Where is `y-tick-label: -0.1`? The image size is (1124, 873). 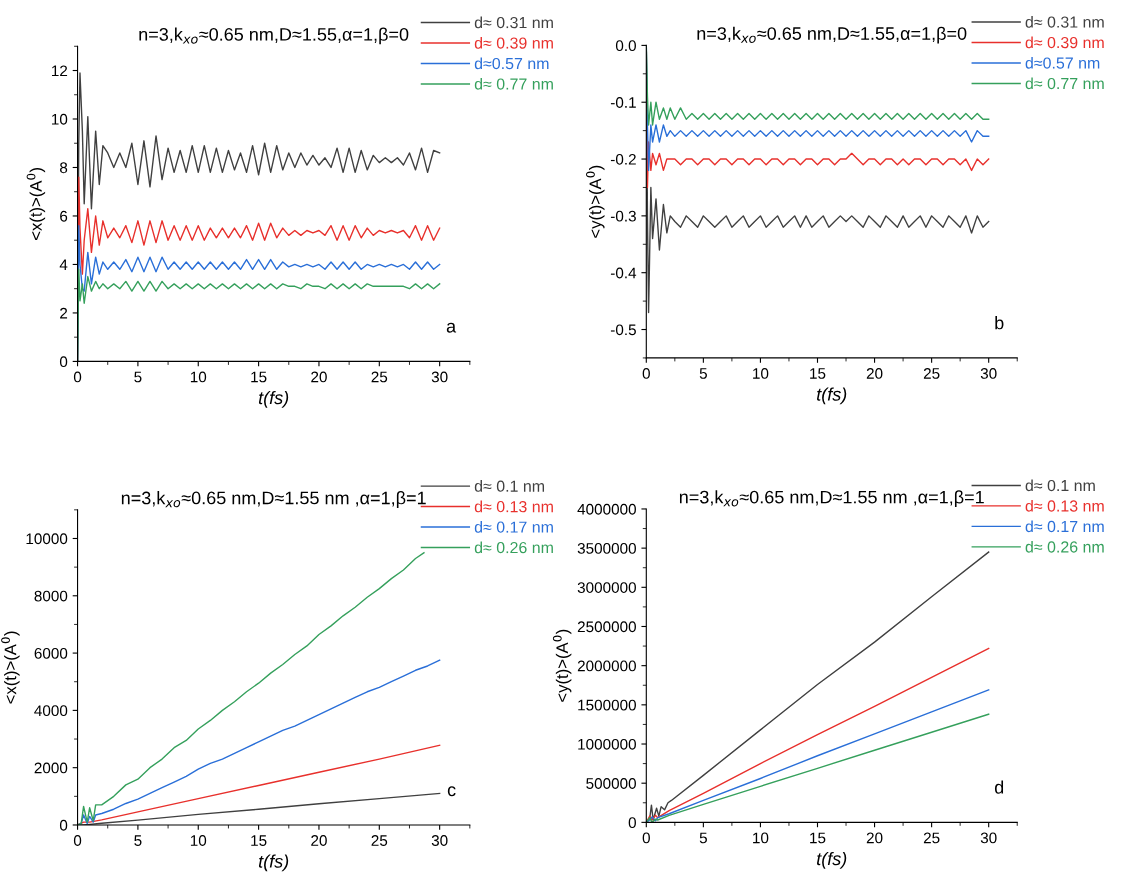 y-tick-label: -0.1 is located at coordinates (623, 102).